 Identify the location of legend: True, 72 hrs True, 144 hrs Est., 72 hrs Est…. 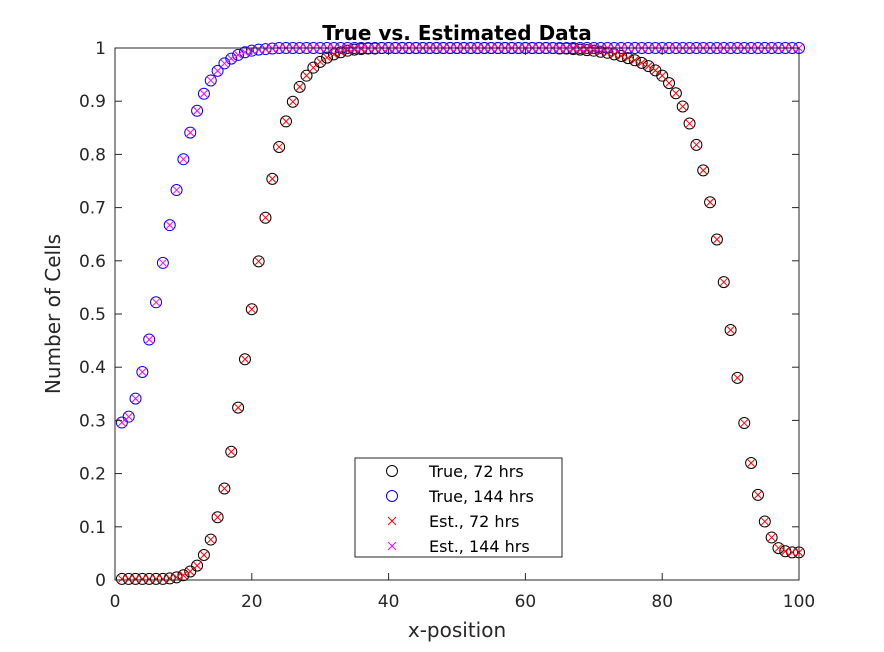
(458, 507).